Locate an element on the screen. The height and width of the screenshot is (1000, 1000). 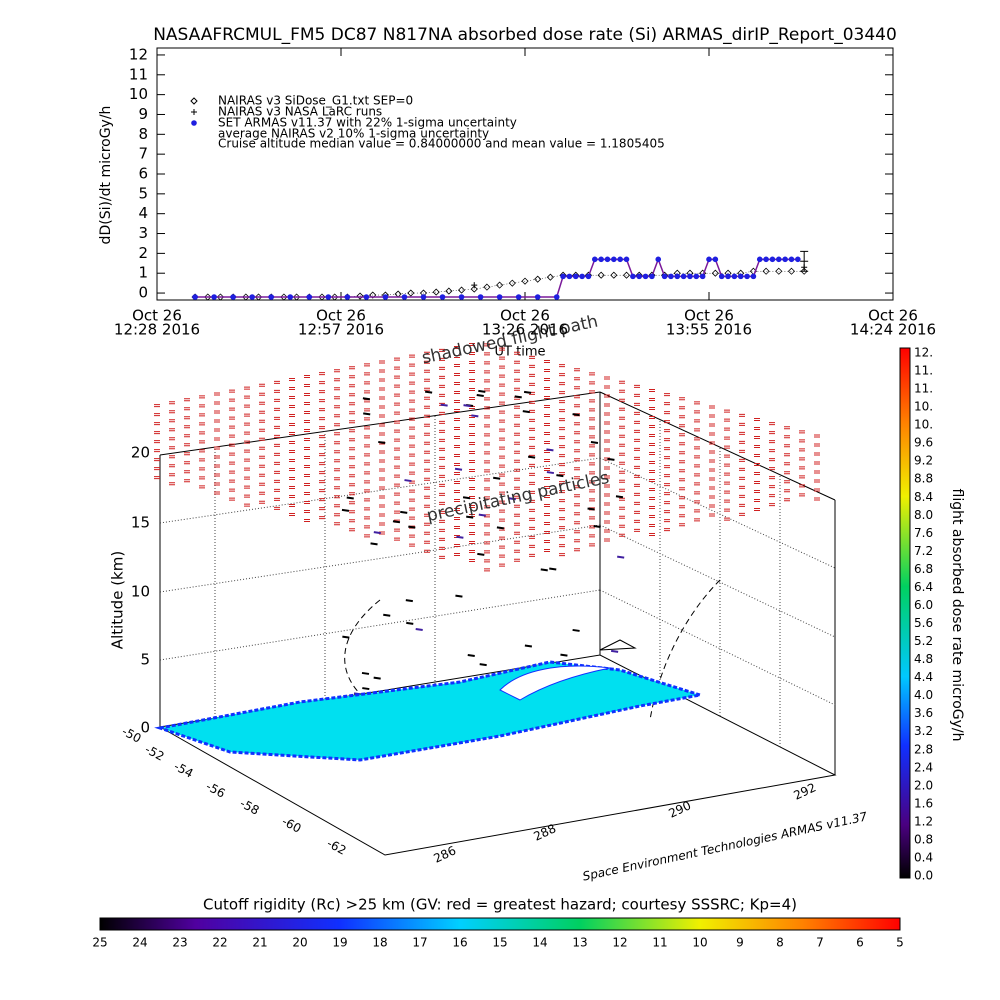
dose-colorbar-label: 8.4 is located at coordinates (923, 497).